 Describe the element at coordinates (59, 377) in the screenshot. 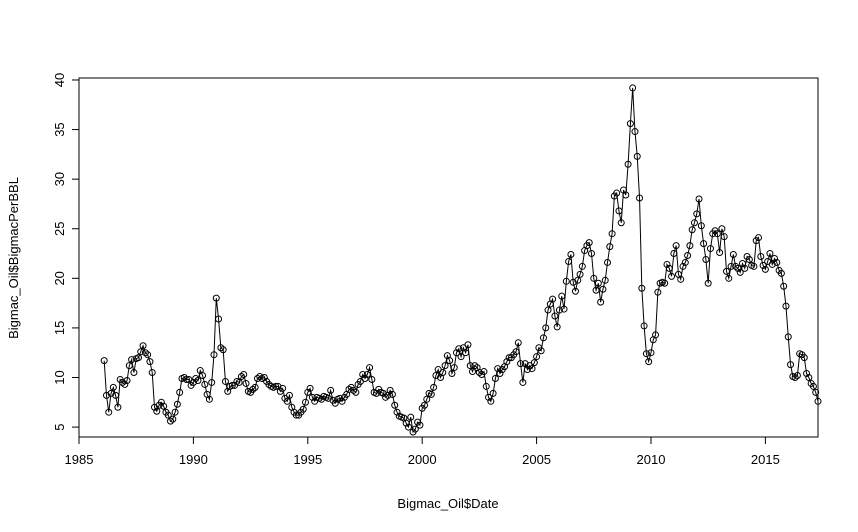

I see `y-tick-label: 10` at that location.